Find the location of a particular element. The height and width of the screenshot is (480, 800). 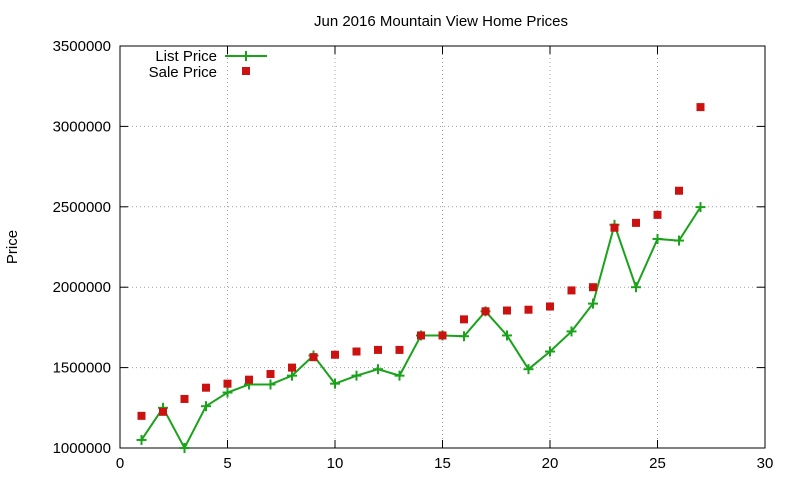

y-tick-label: 3500000 is located at coordinates (82, 46).